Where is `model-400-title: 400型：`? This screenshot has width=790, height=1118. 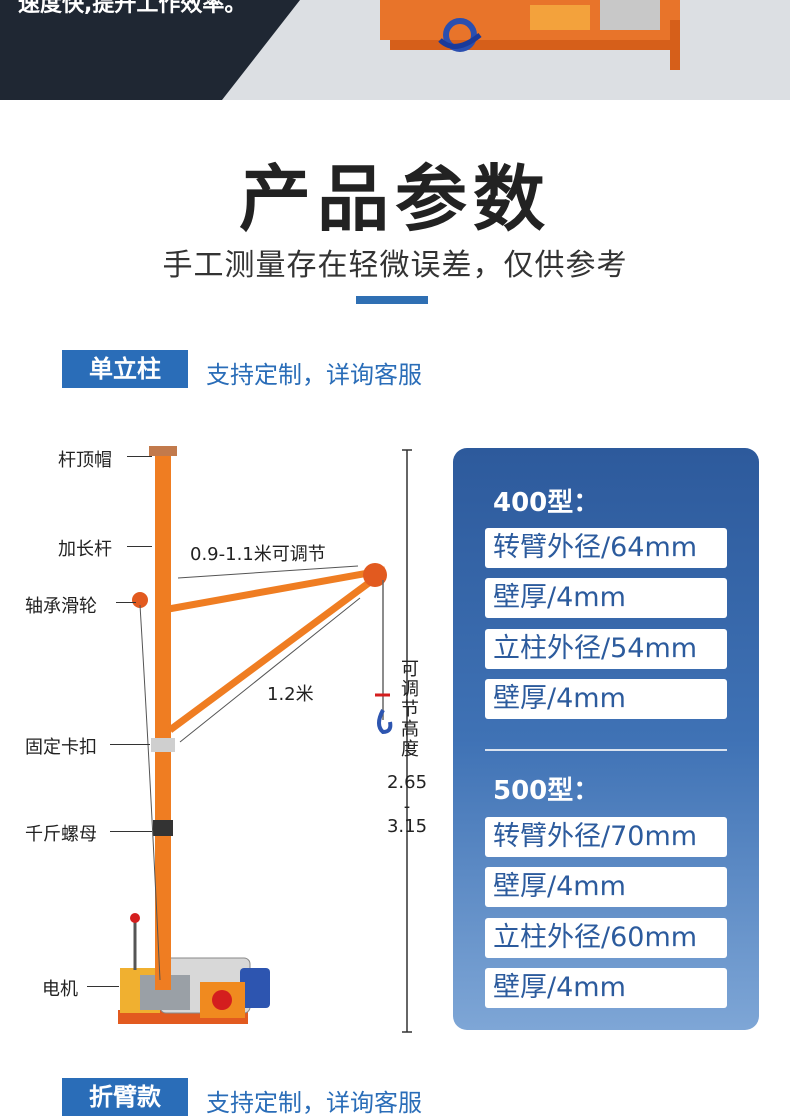
model-400-title: 400型： is located at coordinates (546, 503).